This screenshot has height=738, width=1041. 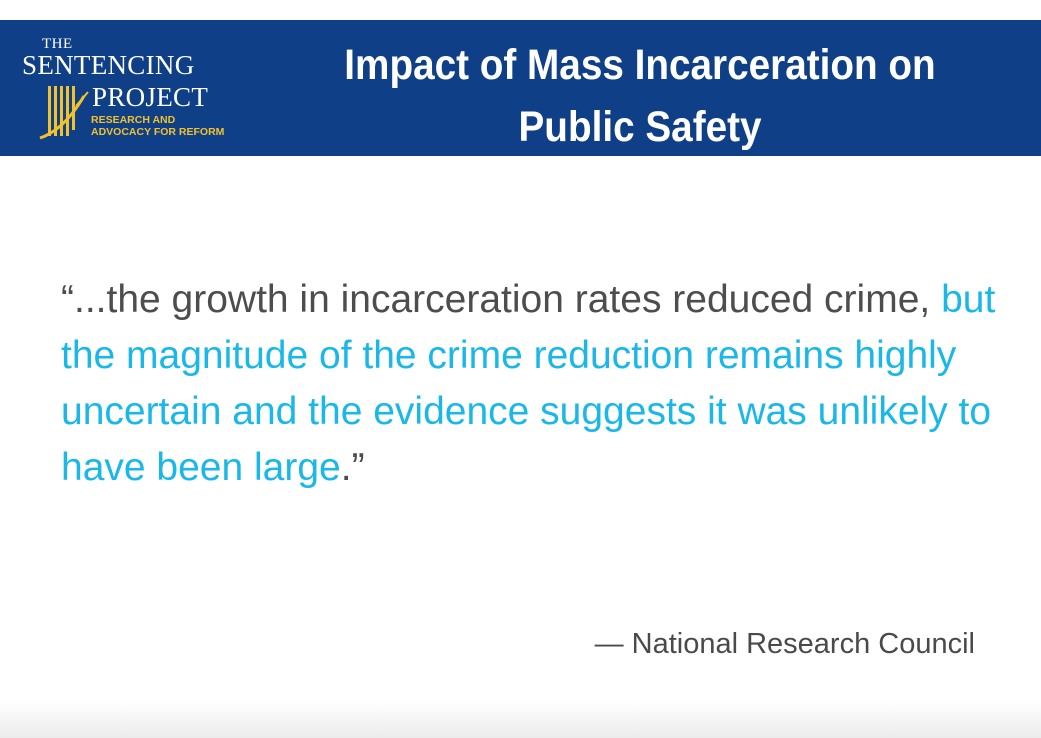 What do you see at coordinates (520, 10) in the screenshot?
I see `top-margin` at bounding box center [520, 10].